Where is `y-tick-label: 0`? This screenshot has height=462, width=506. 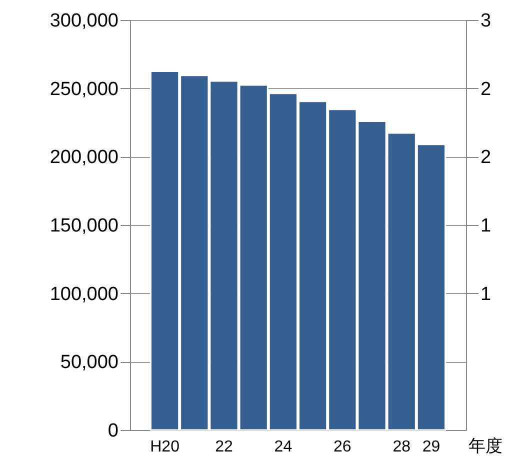 y-tick-label: 0 is located at coordinates (113, 431).